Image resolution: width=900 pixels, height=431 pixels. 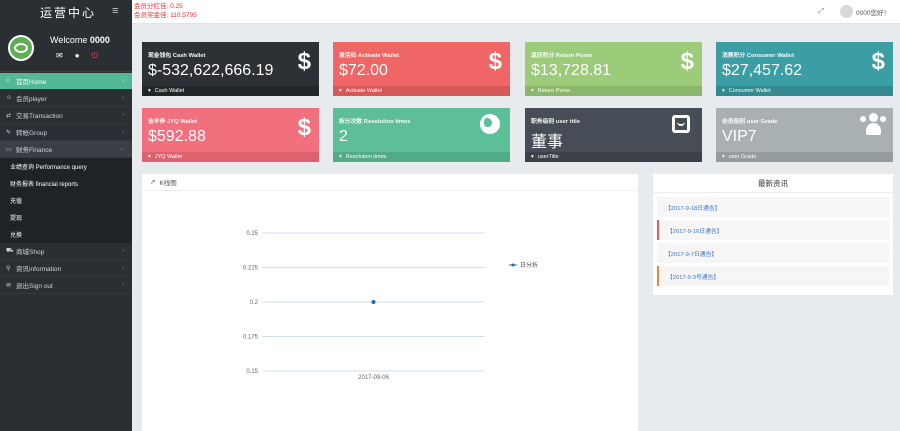 What do you see at coordinates (8, 268) in the screenshot?
I see `pin-icon: ⚲` at bounding box center [8, 268].